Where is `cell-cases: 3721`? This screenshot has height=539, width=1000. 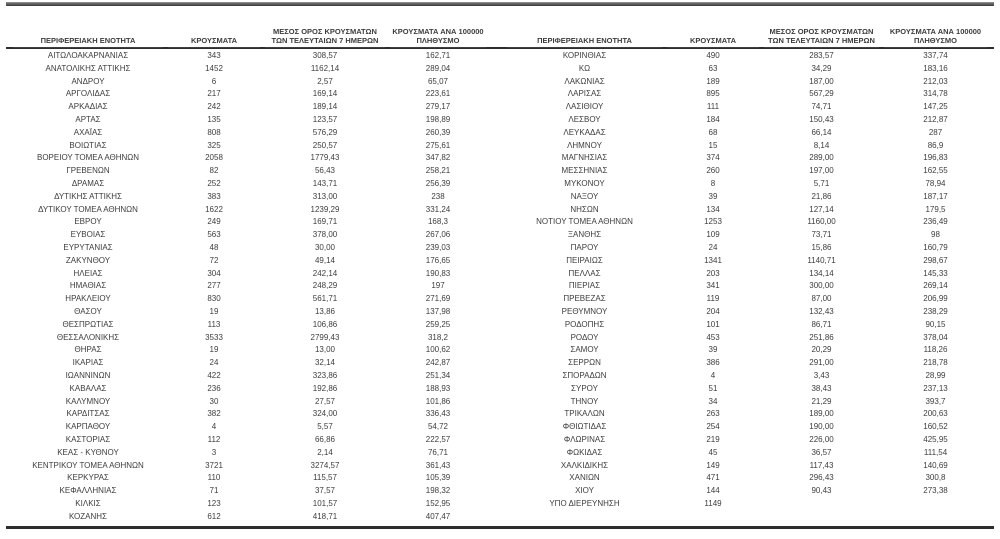
cell-cases: 3721 is located at coordinates (214, 465).